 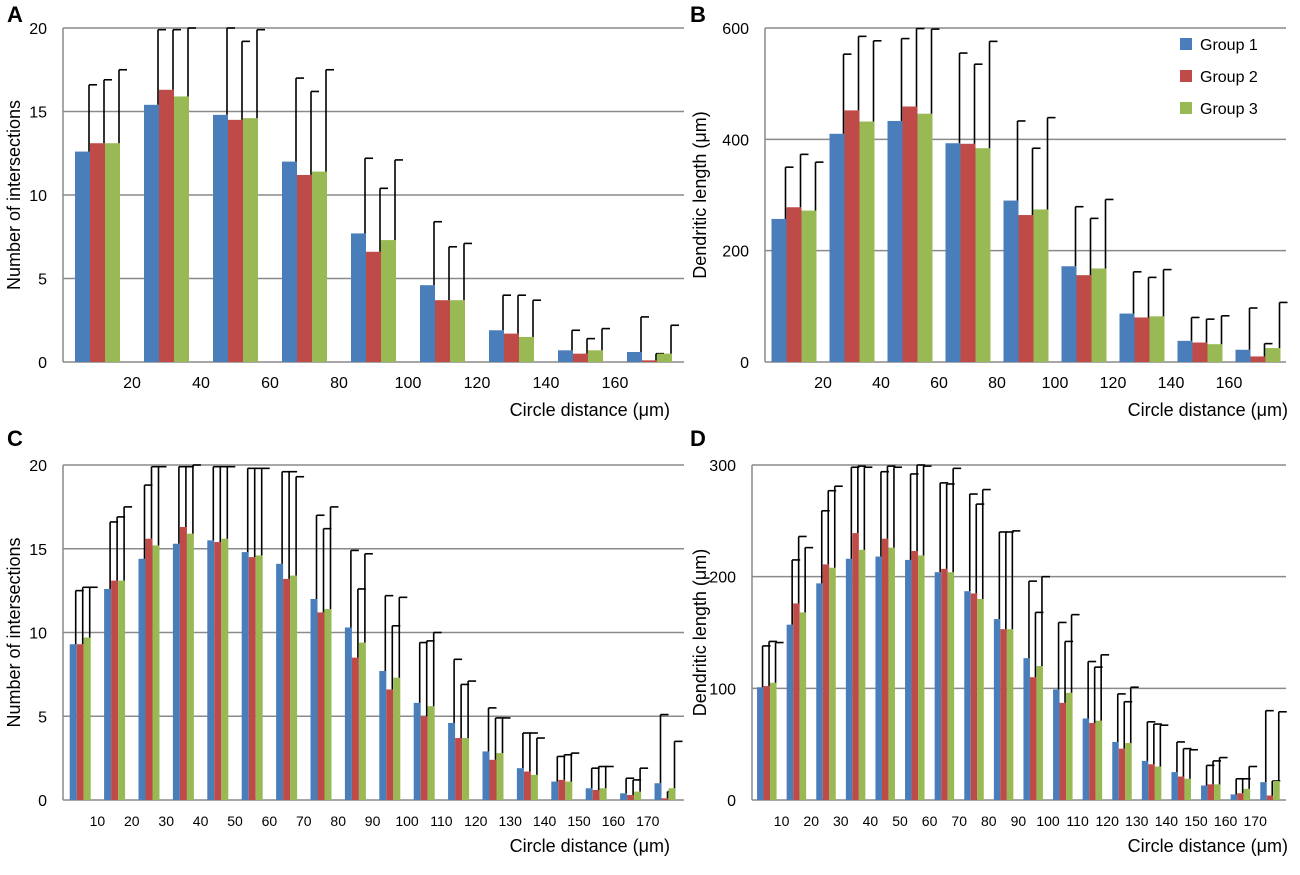 What do you see at coordinates (1137, 821) in the screenshot?
I see `x-tick-label: 130` at bounding box center [1137, 821].